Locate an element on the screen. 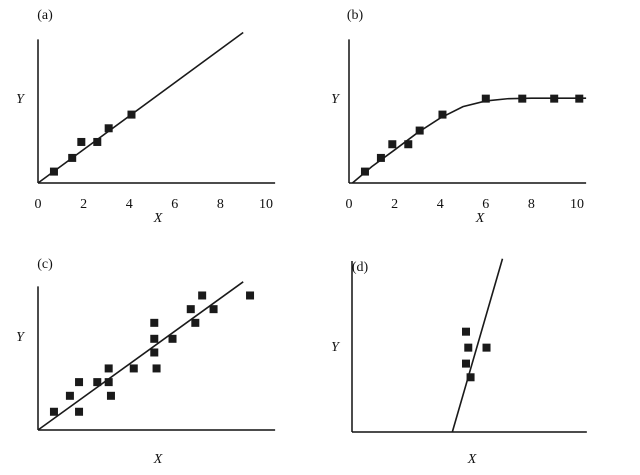 The height and width of the screenshot is (475, 640). panel-label: (b) is located at coordinates (355, 15).